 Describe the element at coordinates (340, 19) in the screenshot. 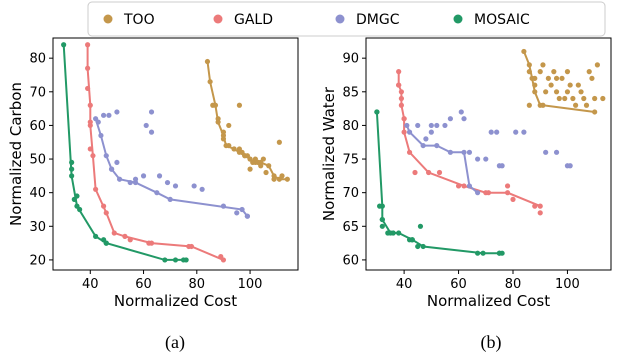

I see `legend-marker-dmgc` at that location.